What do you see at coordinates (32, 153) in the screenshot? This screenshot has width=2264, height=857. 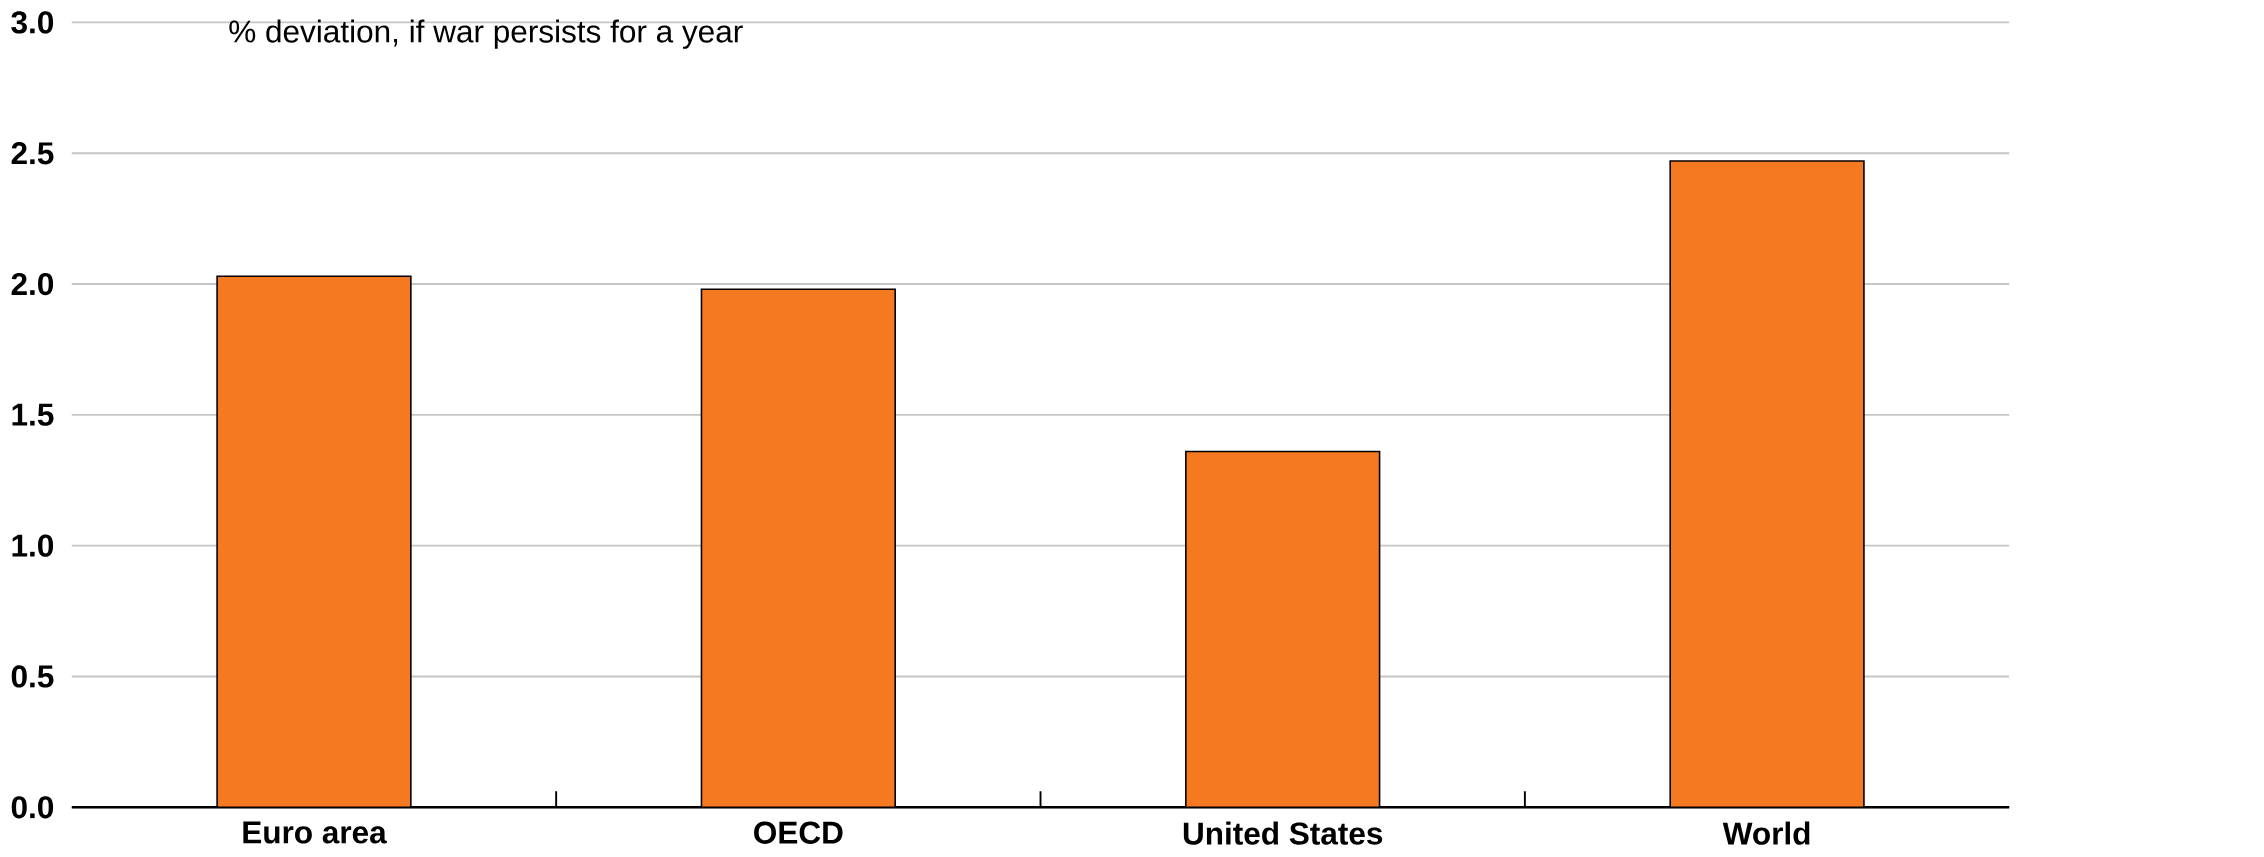 I see `y-tick-label: 2.5` at bounding box center [32, 153].